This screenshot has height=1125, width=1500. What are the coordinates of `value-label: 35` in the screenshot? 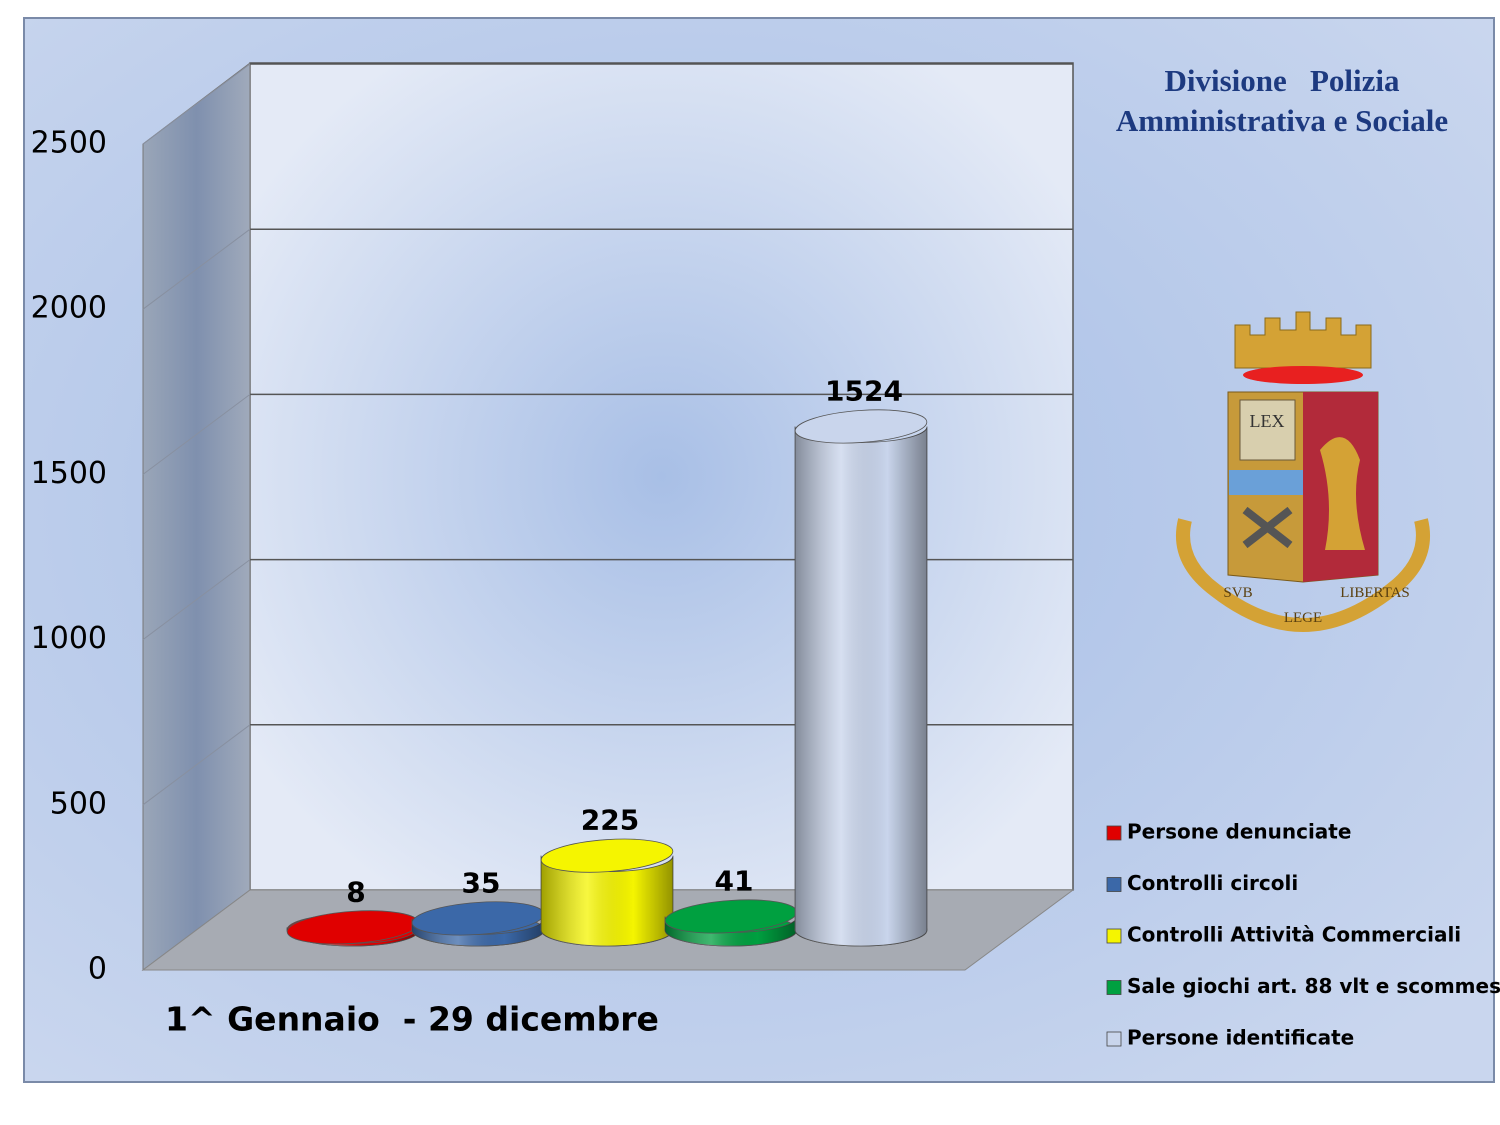 It's located at (481, 882).